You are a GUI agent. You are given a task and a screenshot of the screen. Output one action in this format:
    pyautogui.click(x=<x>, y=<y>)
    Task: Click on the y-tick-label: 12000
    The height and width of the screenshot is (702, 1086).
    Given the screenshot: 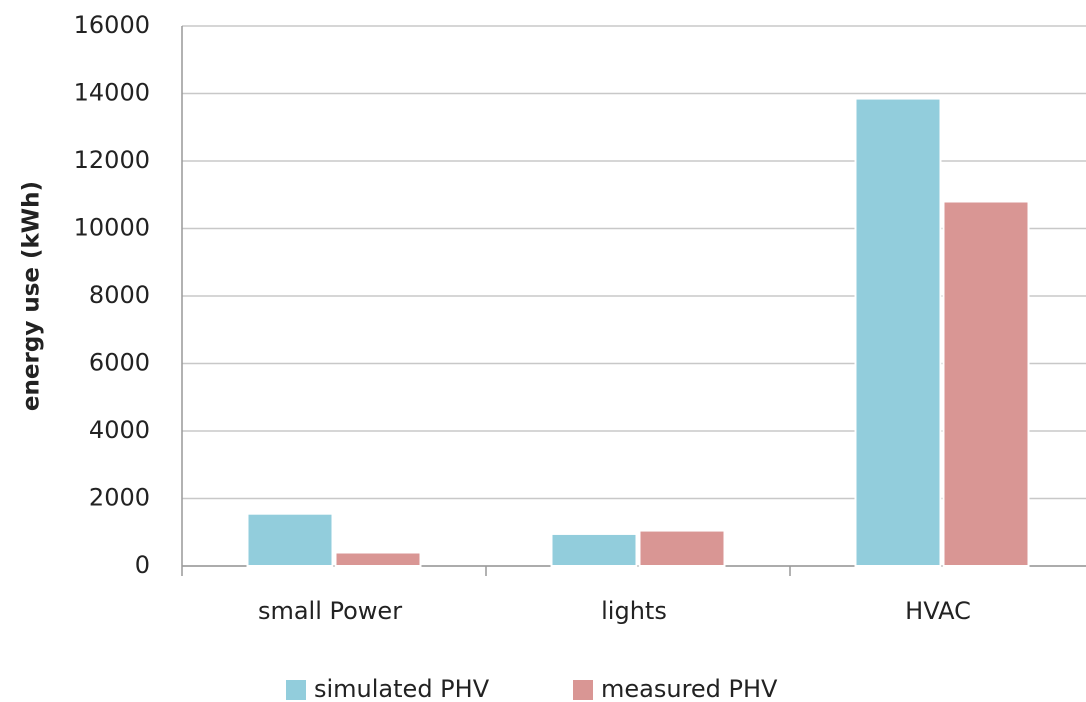 What is the action you would take?
    pyautogui.click(x=112, y=160)
    